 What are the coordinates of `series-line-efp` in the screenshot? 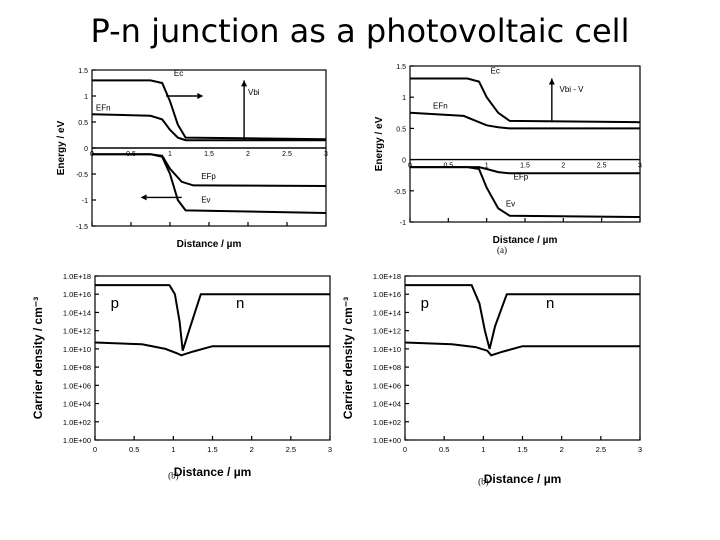 It's located at (209, 170).